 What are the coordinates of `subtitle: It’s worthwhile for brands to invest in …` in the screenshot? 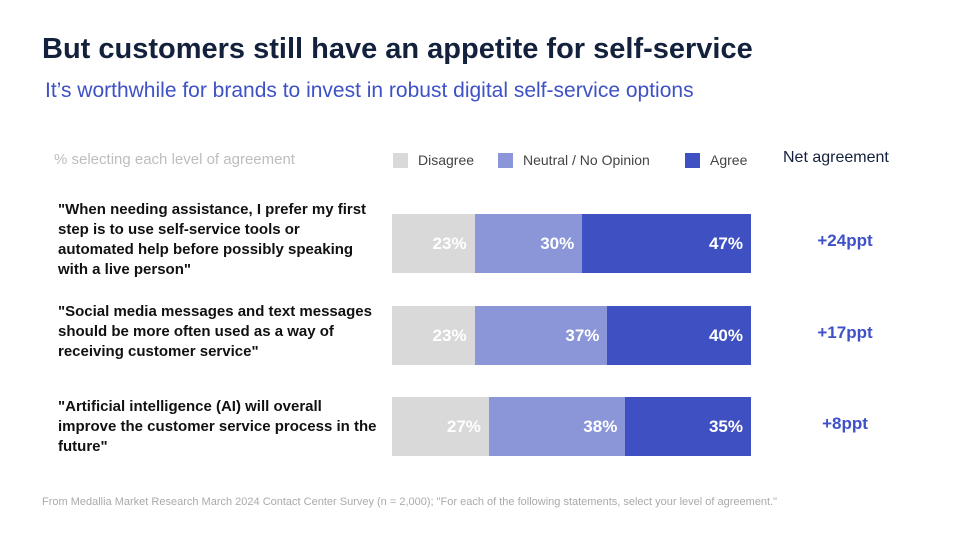 It's located at (369, 90).